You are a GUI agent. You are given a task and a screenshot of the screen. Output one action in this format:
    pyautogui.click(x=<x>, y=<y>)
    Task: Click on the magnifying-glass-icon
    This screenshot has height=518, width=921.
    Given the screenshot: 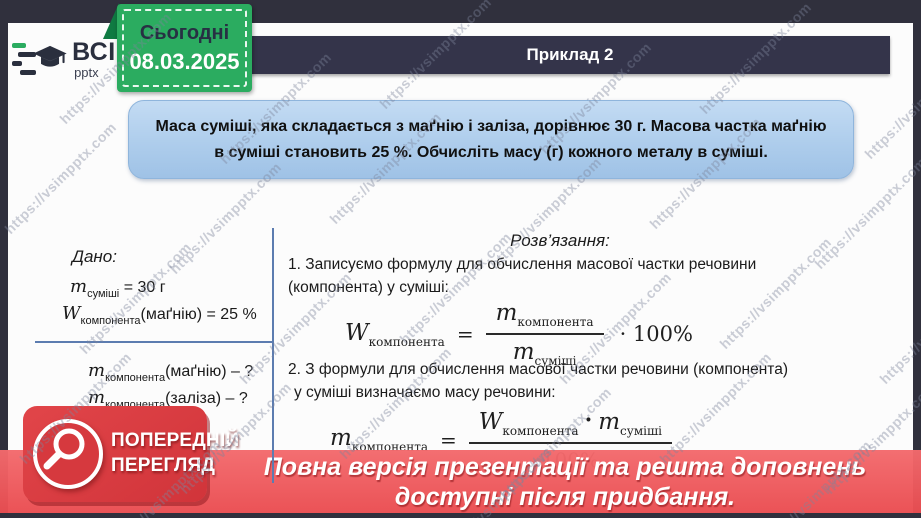 What is the action you would take?
    pyautogui.click(x=64, y=449)
    